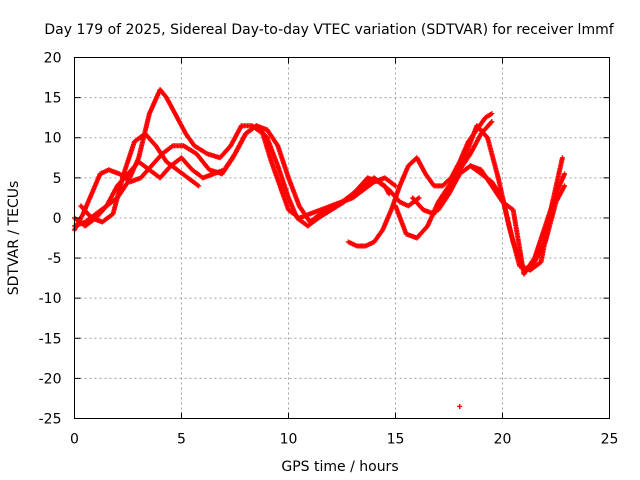  What do you see at coordinates (74, 440) in the screenshot?
I see `x-tick-label: 0` at bounding box center [74, 440].